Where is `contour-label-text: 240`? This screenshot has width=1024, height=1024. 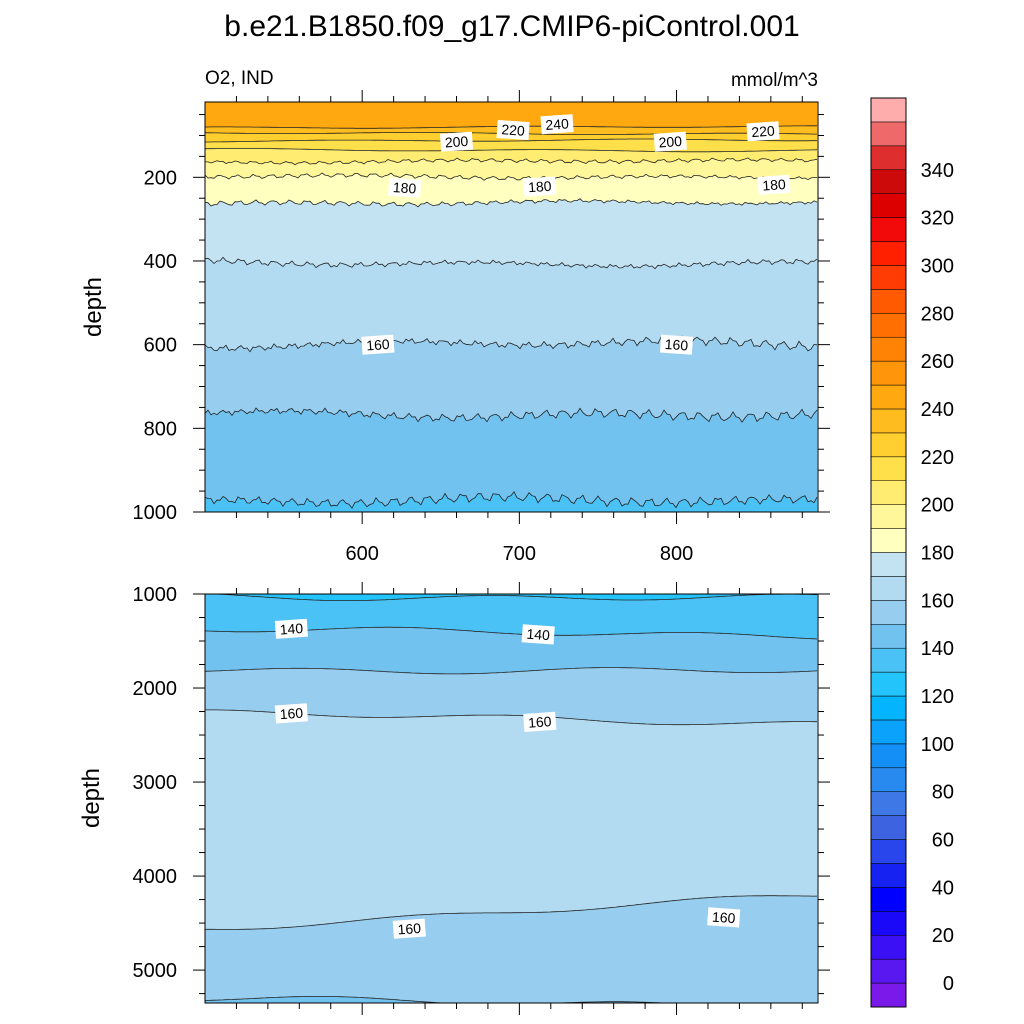 contour-label-text: 240 is located at coordinates (557, 124).